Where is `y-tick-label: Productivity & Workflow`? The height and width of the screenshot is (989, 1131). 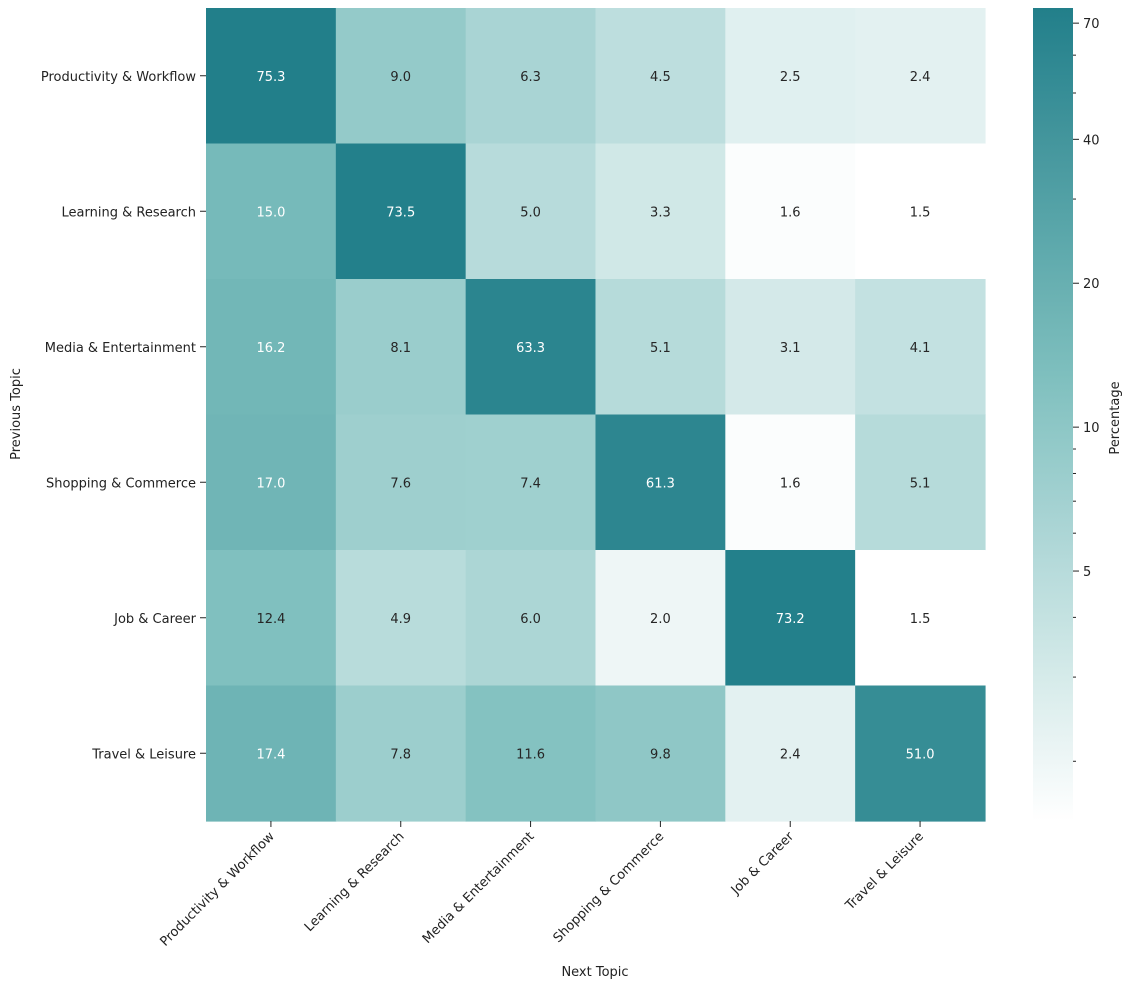
y-tick-label: Productivity & Workflow is located at coordinates (119, 77).